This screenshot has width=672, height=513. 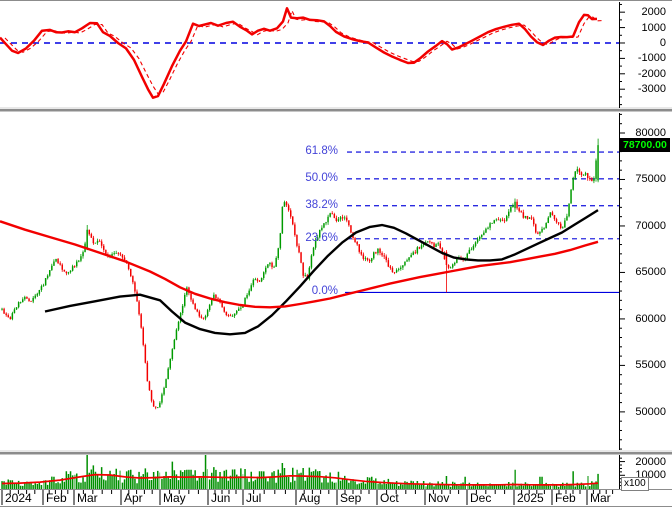 I want to click on month-label: Jul, so click(x=254, y=498).